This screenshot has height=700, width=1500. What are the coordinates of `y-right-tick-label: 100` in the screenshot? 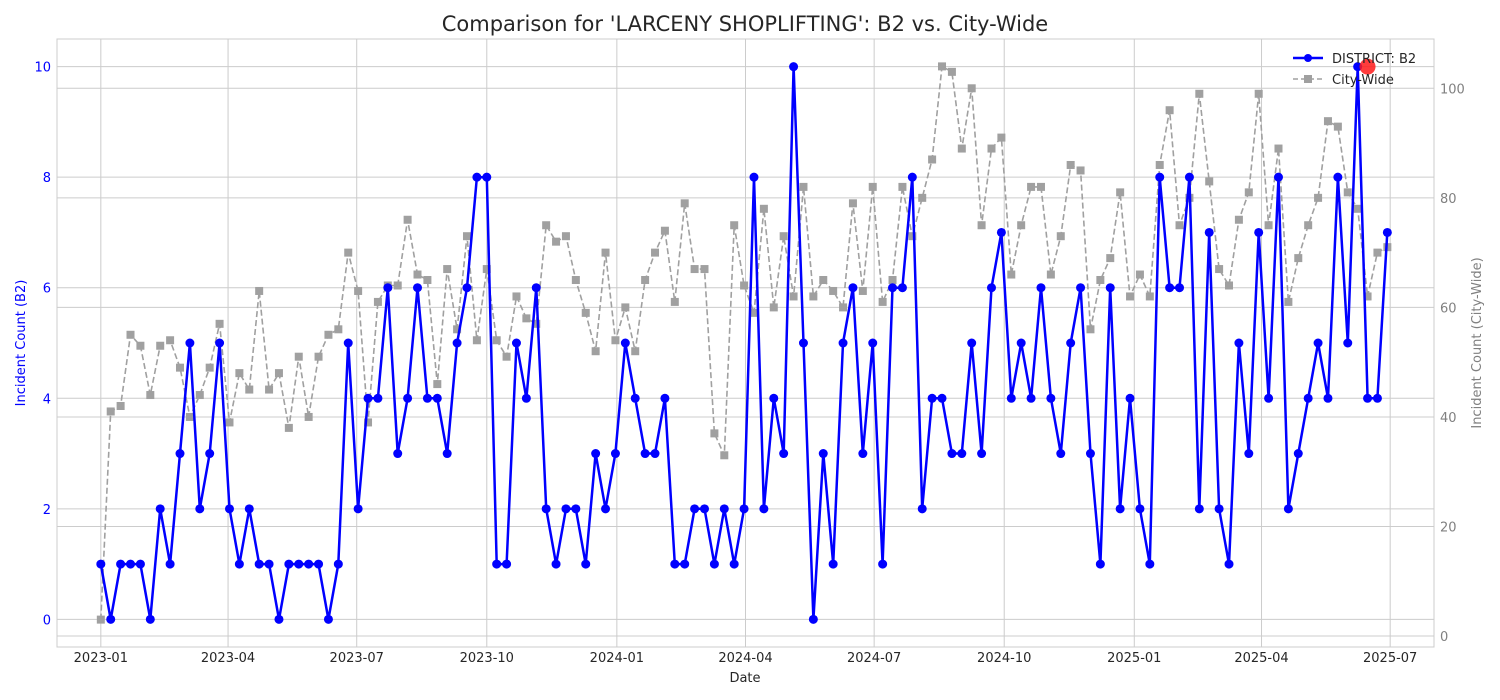 It's located at (1452, 89).